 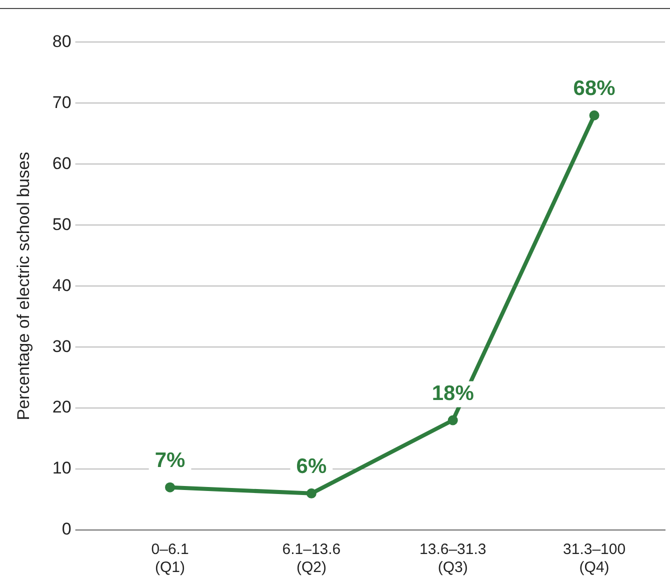 I want to click on data-label: 7%, so click(x=170, y=460).